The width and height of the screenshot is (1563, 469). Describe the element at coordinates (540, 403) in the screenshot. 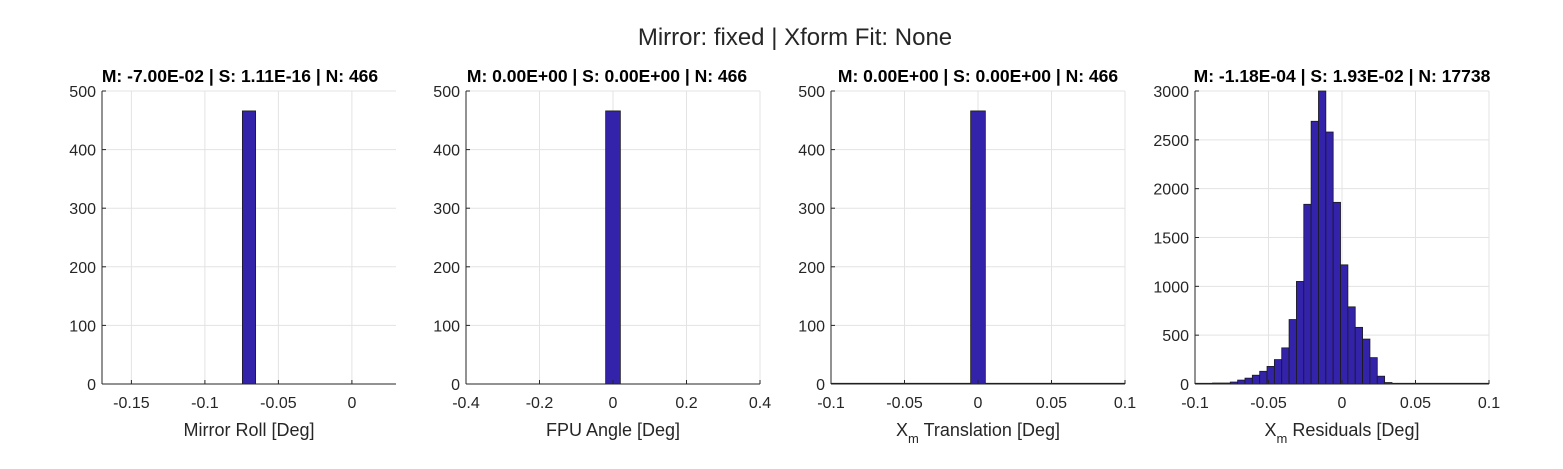

I see `x-tick-label: -0.2` at that location.